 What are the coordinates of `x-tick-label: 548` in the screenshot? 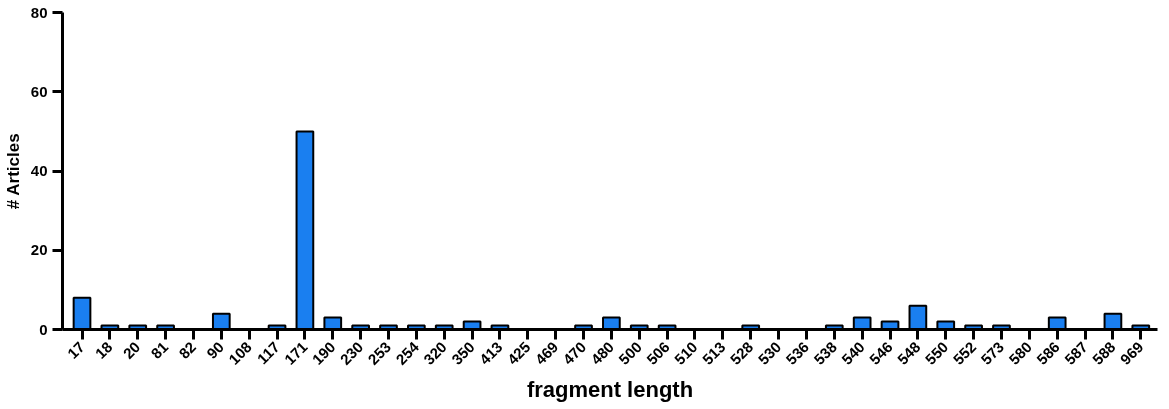 It's located at (908, 353).